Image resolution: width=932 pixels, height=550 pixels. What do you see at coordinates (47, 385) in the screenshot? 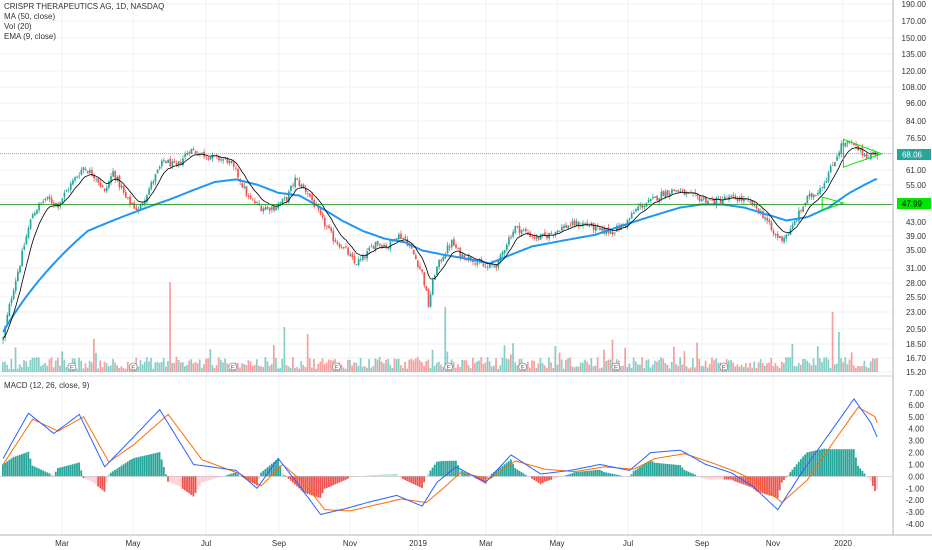
I see `macd-legend: MACD (12, 26, close, 9)` at bounding box center [47, 385].